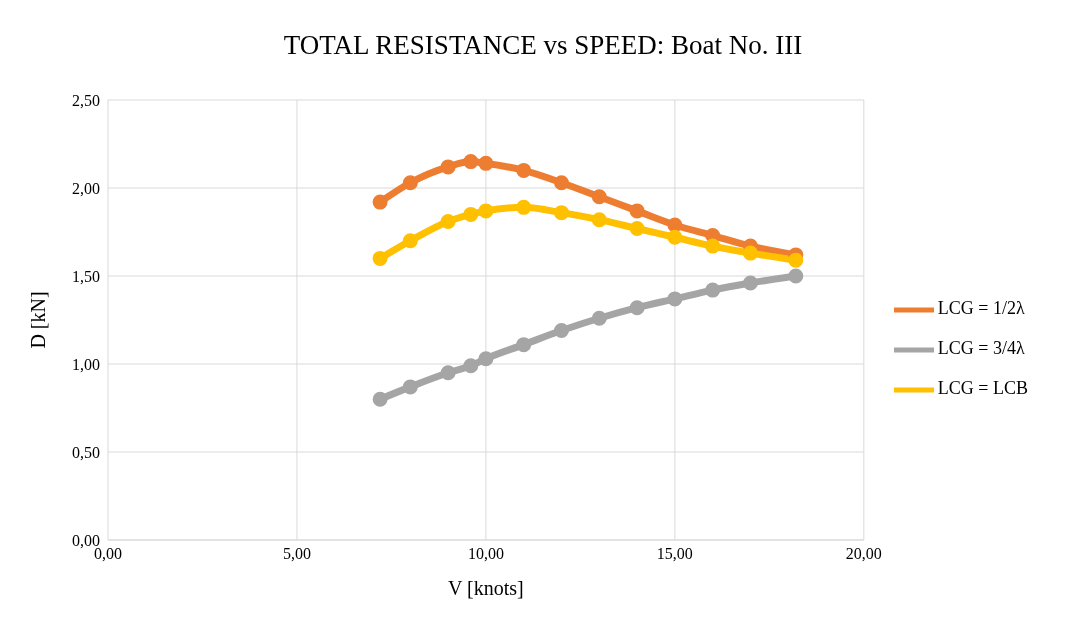  I want to click on y-tick-label: 1,50, so click(86, 276).